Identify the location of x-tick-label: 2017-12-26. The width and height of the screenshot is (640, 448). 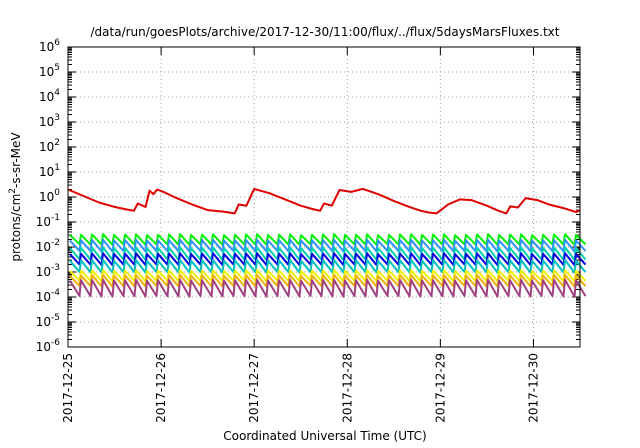
(161, 388).